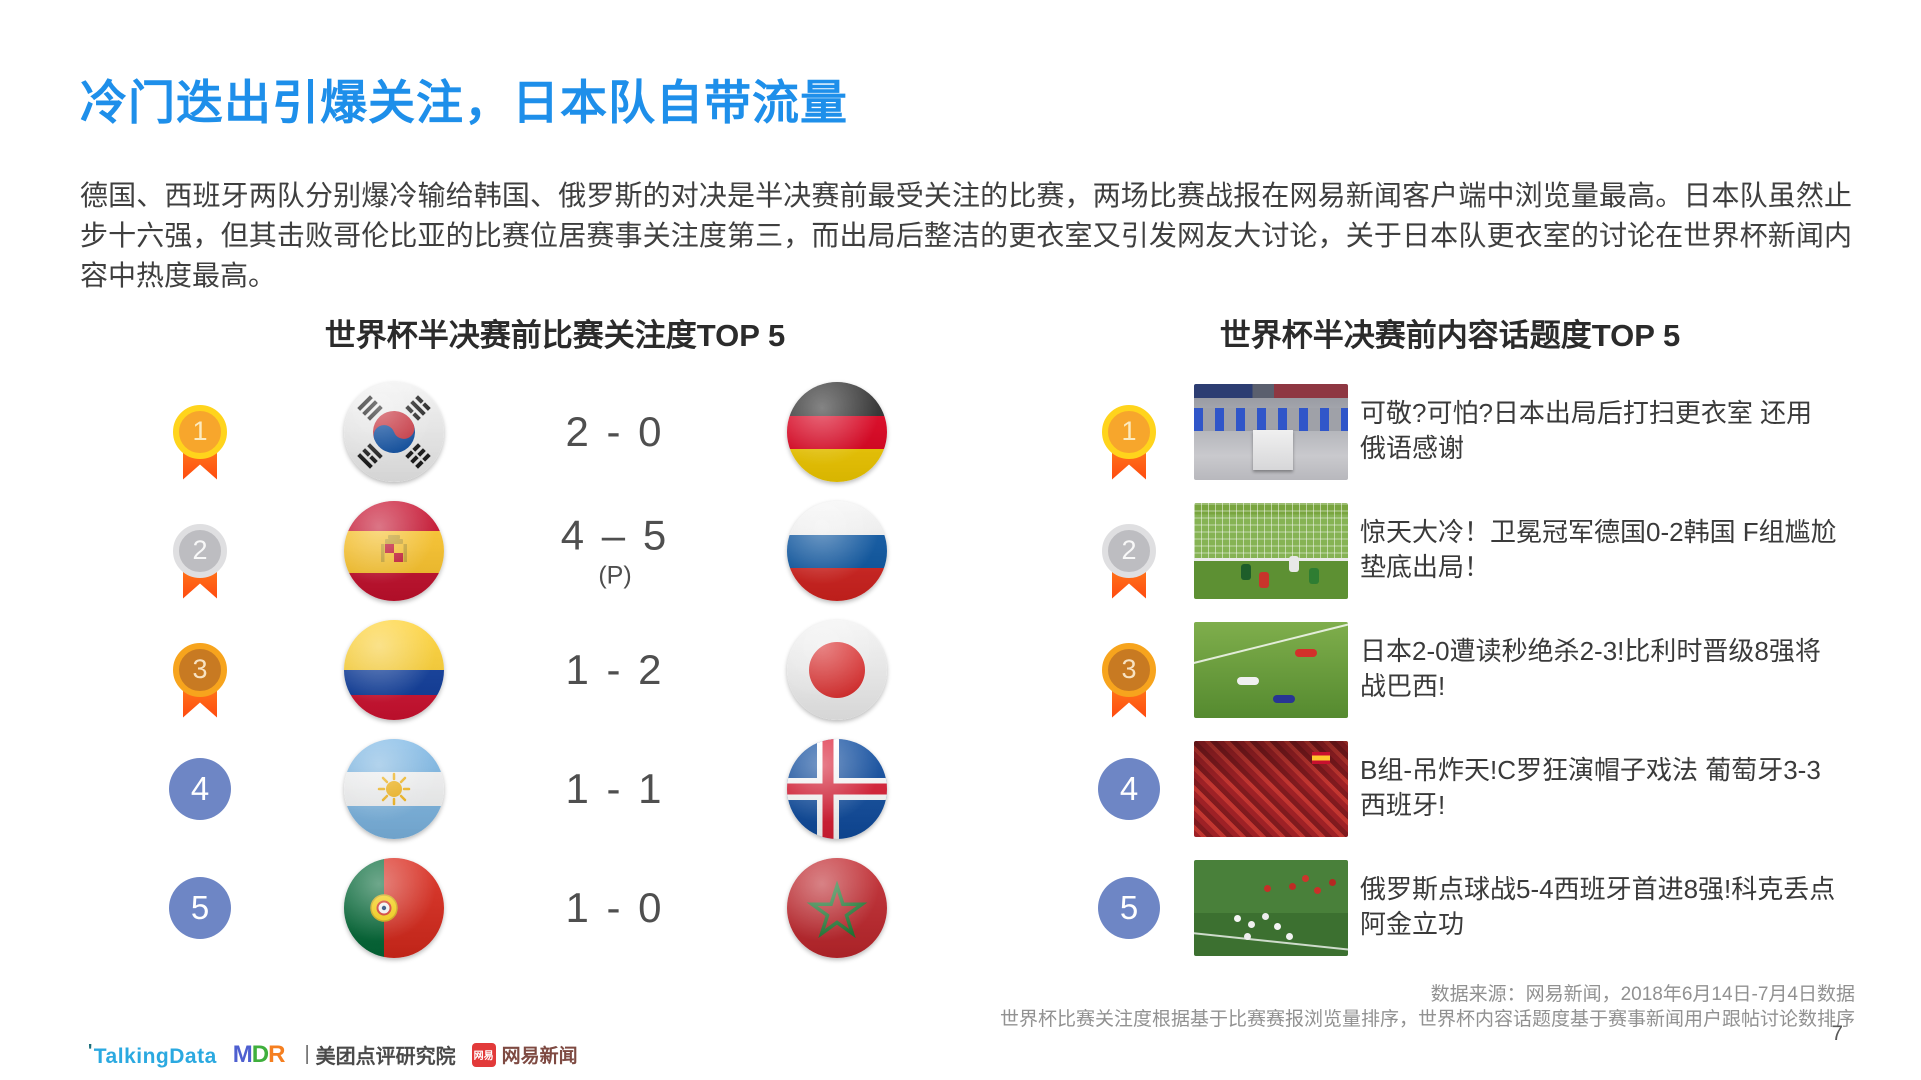 The height and width of the screenshot is (1080, 1921). I want to click on flag-colombia, so click(394, 669).